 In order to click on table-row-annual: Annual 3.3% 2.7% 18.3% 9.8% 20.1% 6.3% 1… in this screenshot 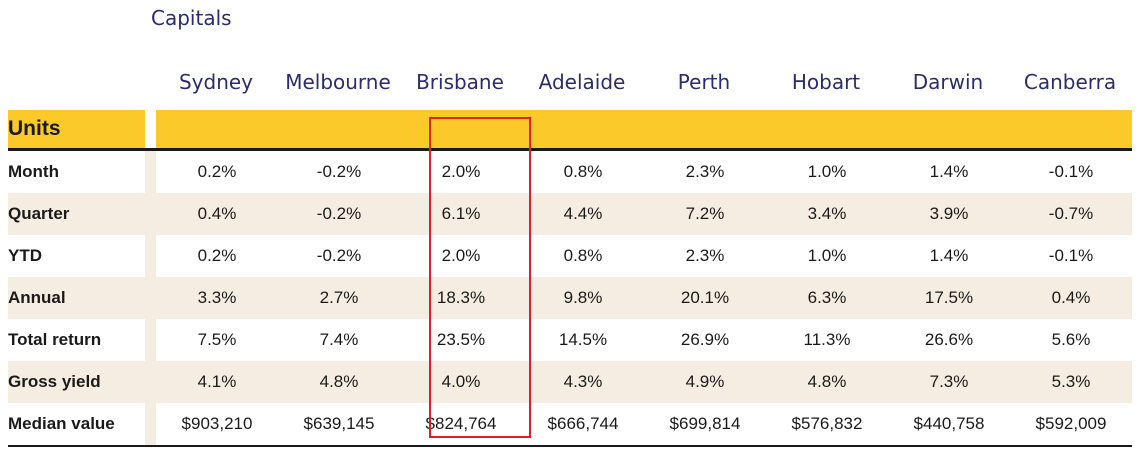, I will do `click(570, 298)`.